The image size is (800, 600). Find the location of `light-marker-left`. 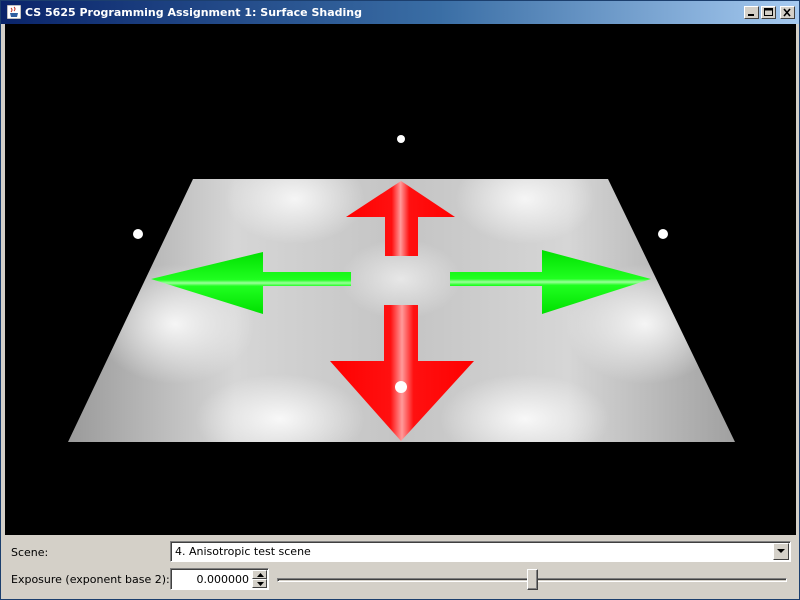

light-marker-left is located at coordinates (138, 234).